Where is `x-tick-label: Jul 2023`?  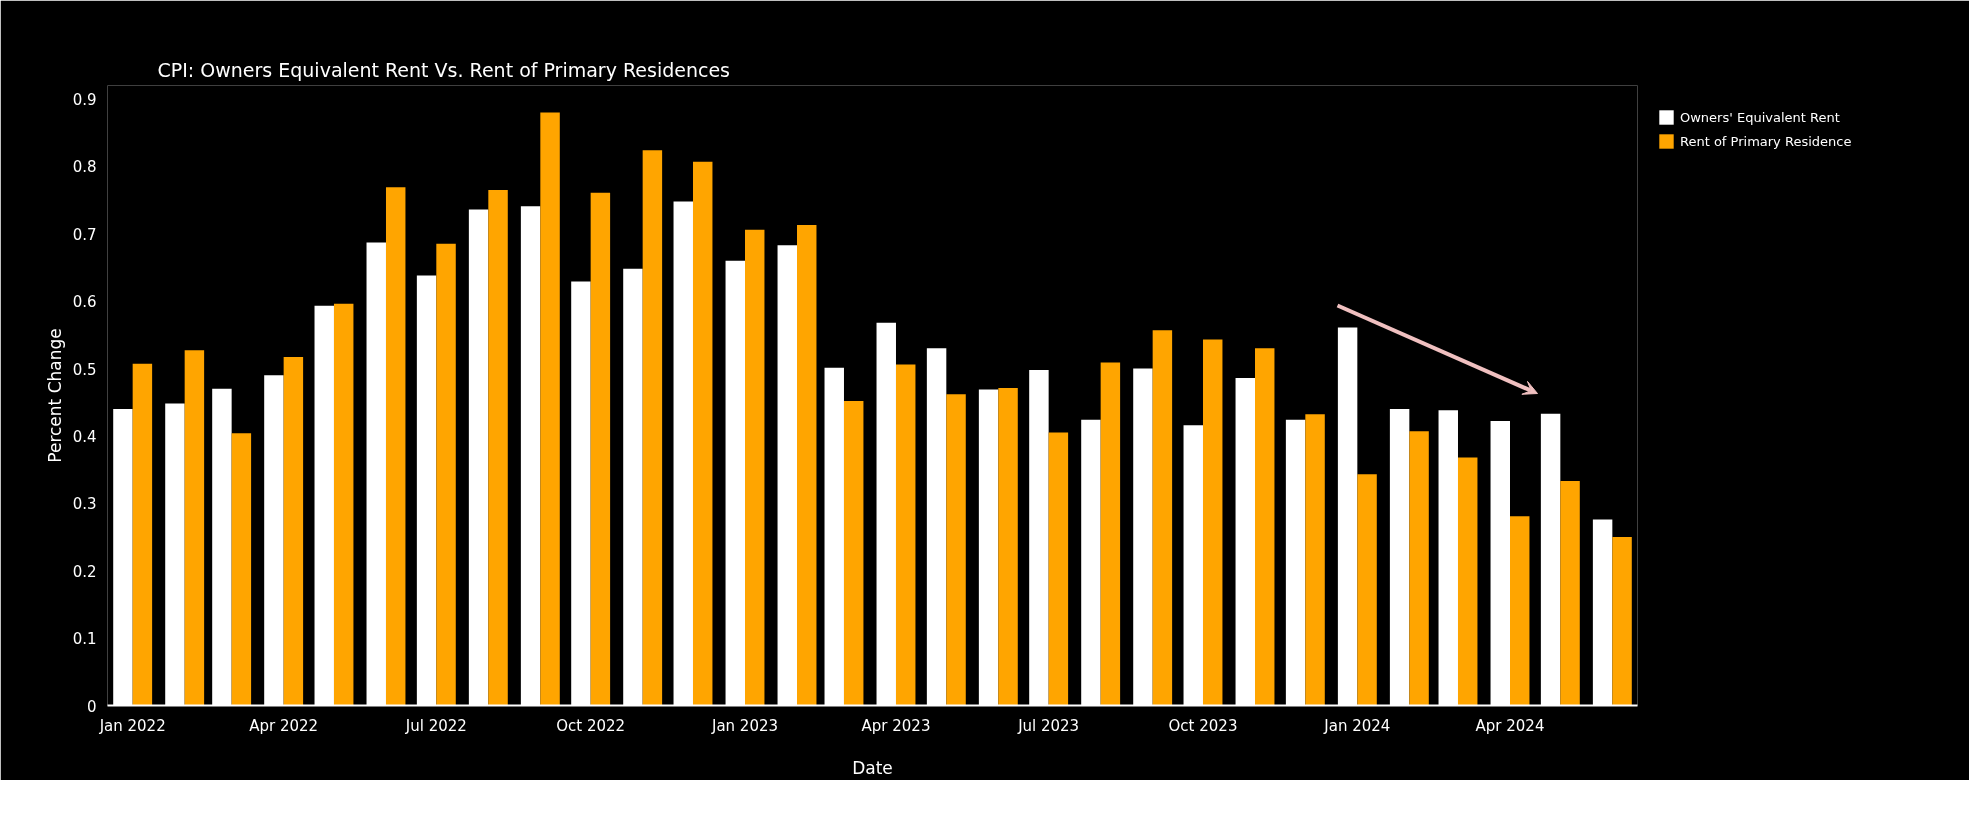 x-tick-label: Jul 2023 is located at coordinates (1048, 725).